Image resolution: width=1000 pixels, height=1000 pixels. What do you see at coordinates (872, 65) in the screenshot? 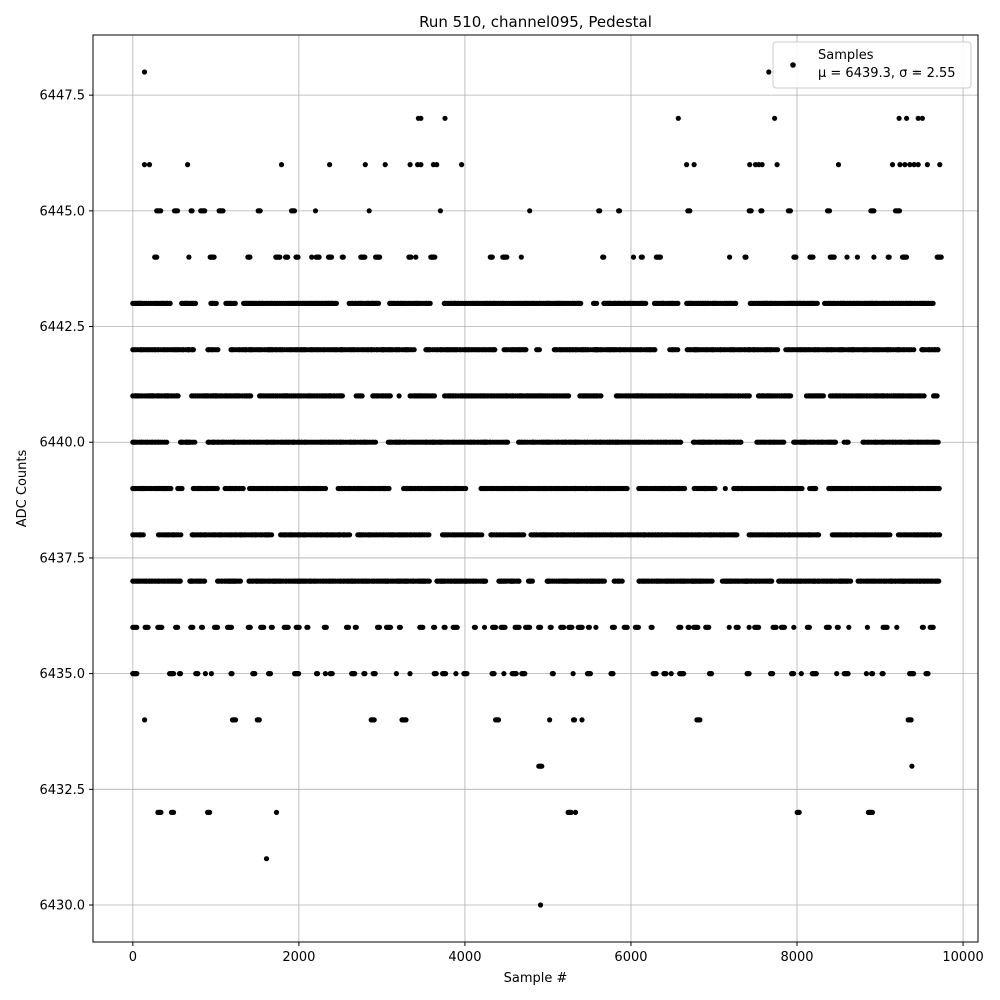
I see `legend-box` at bounding box center [872, 65].